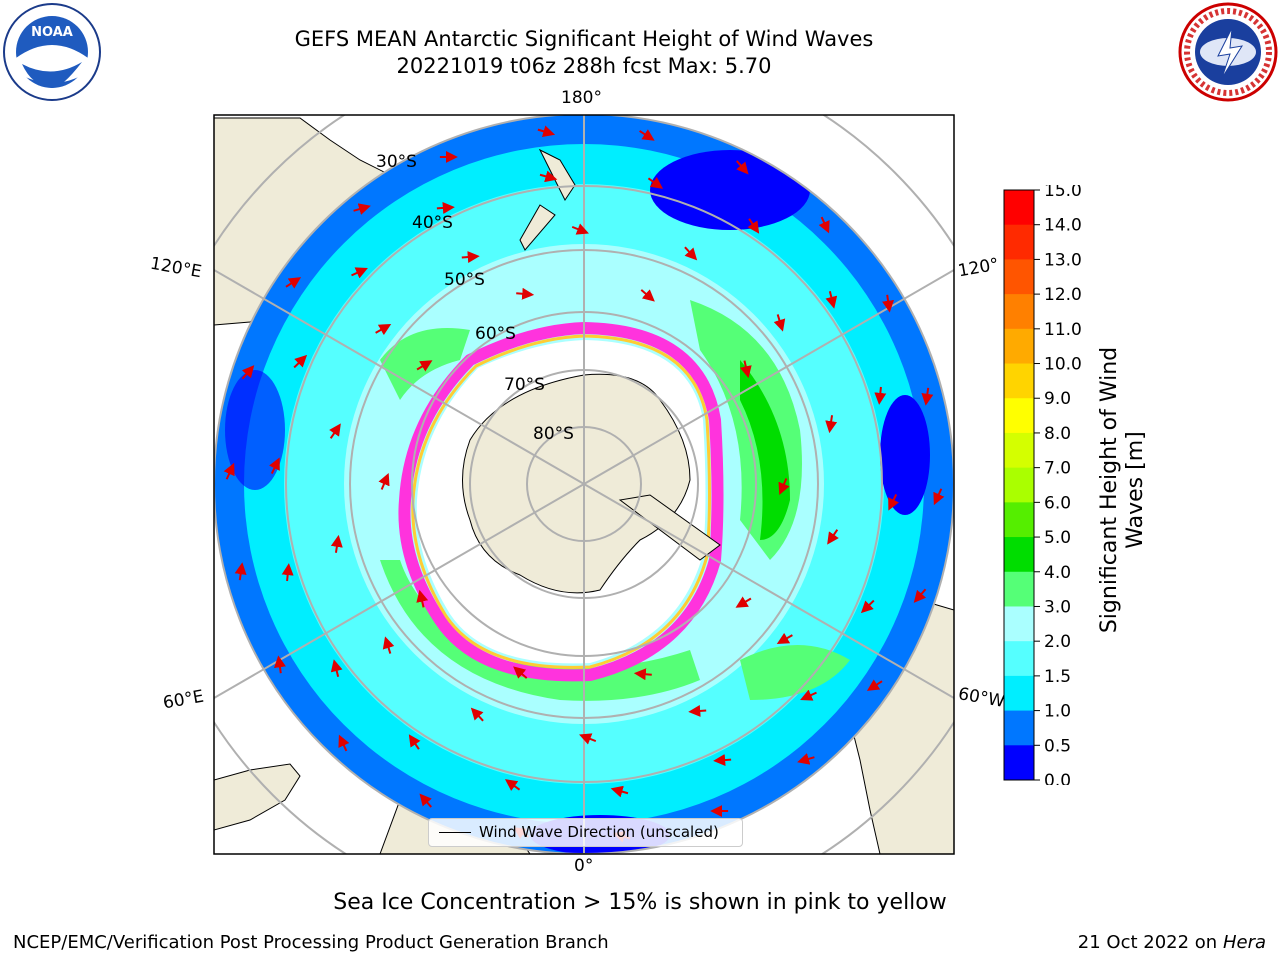 This screenshot has height=960, width=1280. What do you see at coordinates (464, 280) in the screenshot?
I see `lat-label: 50°S` at bounding box center [464, 280].